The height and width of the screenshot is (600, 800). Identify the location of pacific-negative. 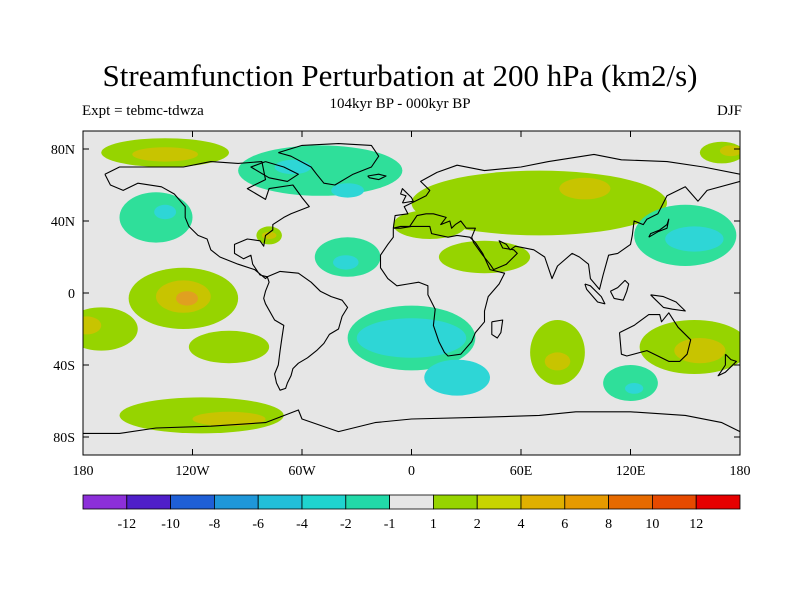
(156, 217).